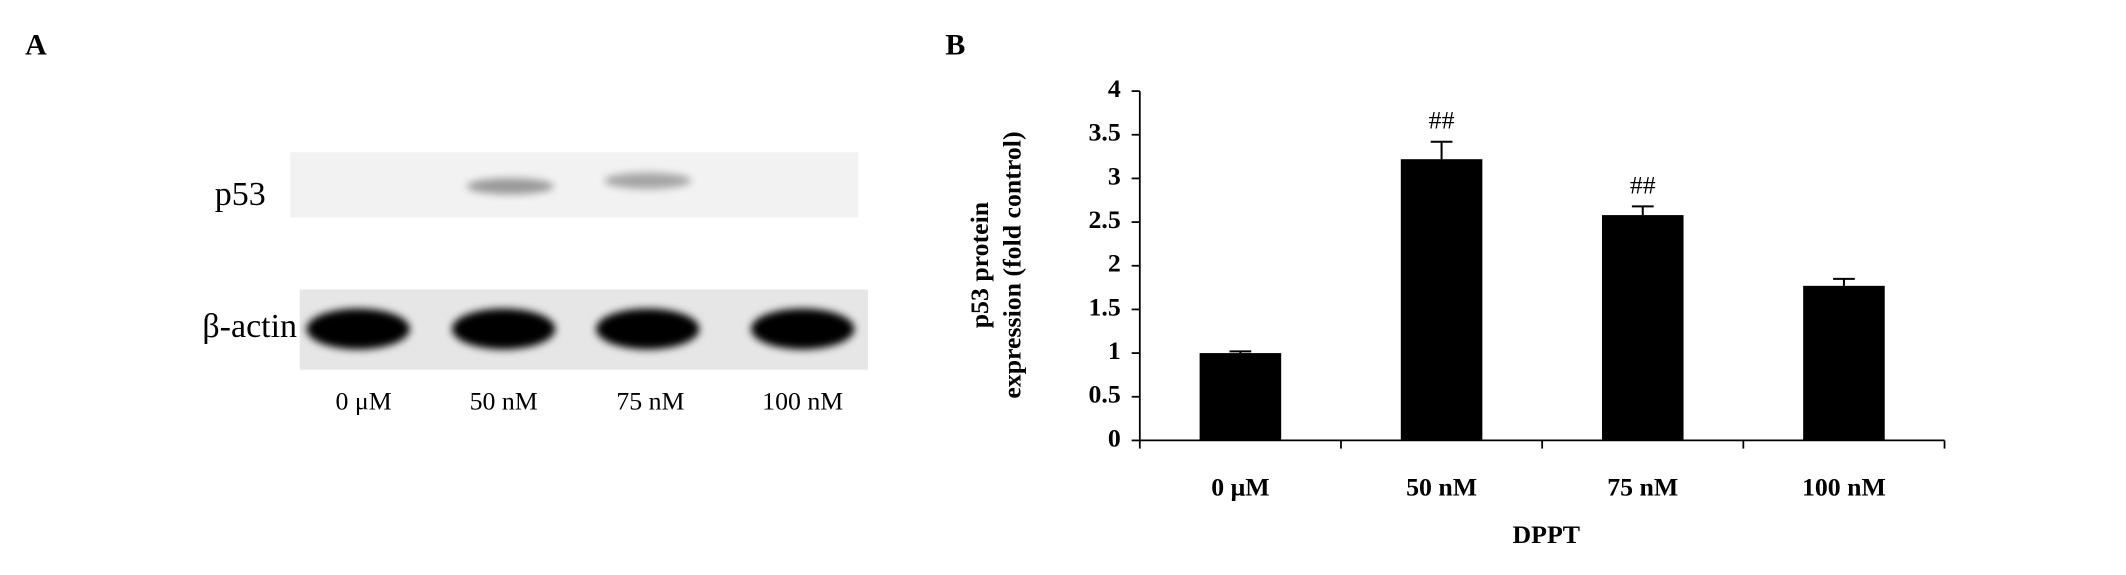 This screenshot has width=2126, height=575. Describe the element at coordinates (240, 194) in the screenshot. I see `row-label: p53` at that location.